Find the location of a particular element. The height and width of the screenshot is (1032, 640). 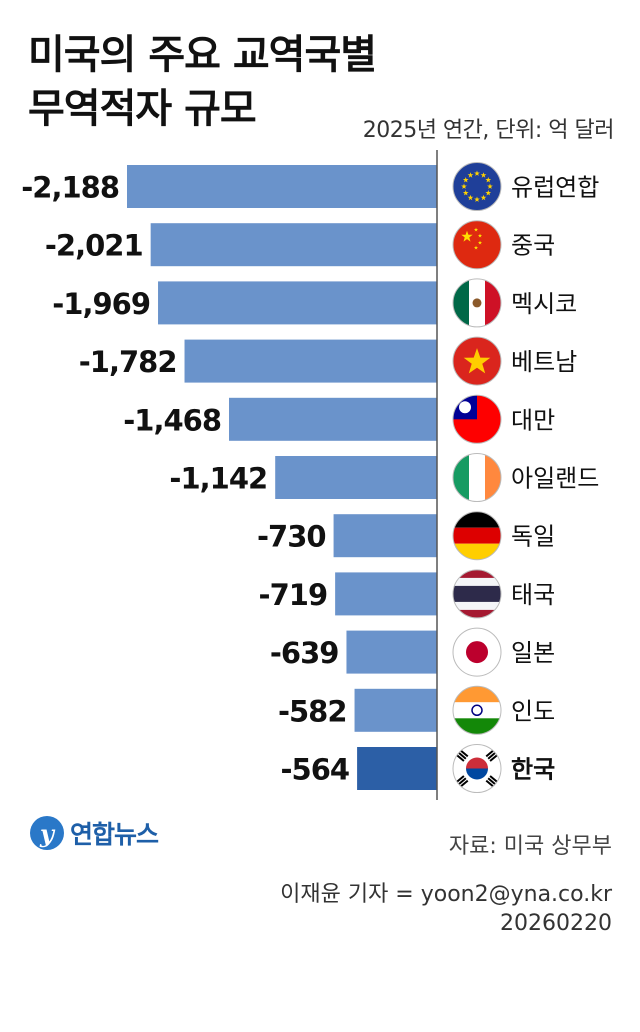

eu-flag-icon is located at coordinates (477, 186).